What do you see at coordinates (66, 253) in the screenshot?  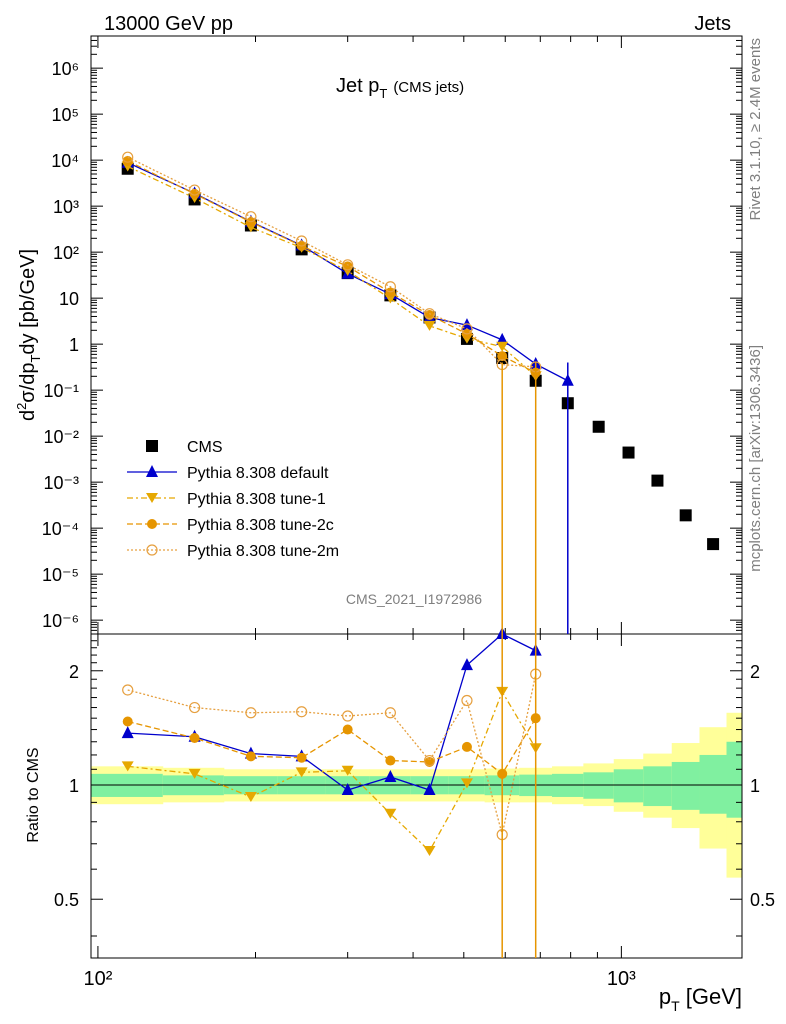 I see `y-tick-label: 10²` at bounding box center [66, 253].